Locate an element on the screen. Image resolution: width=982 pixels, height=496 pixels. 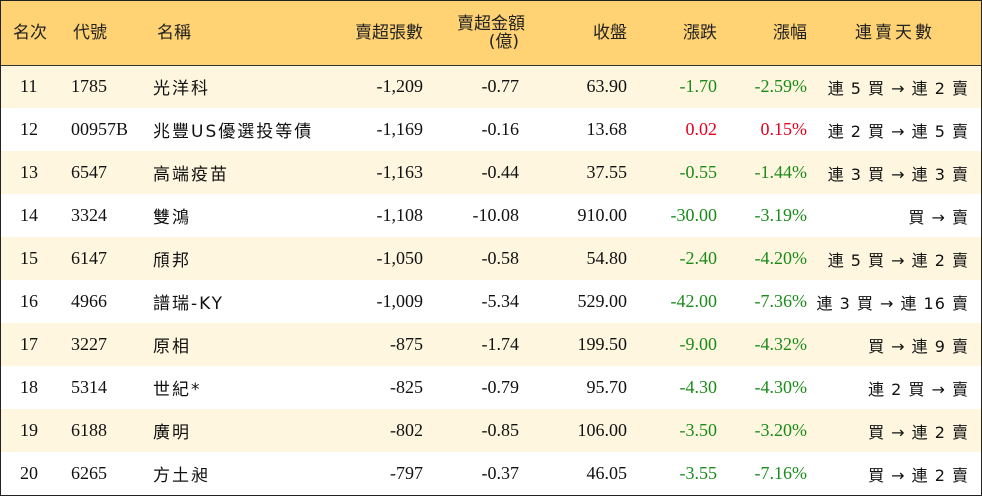
cell-net-sell-amount: -1.74 is located at coordinates (500, 344).